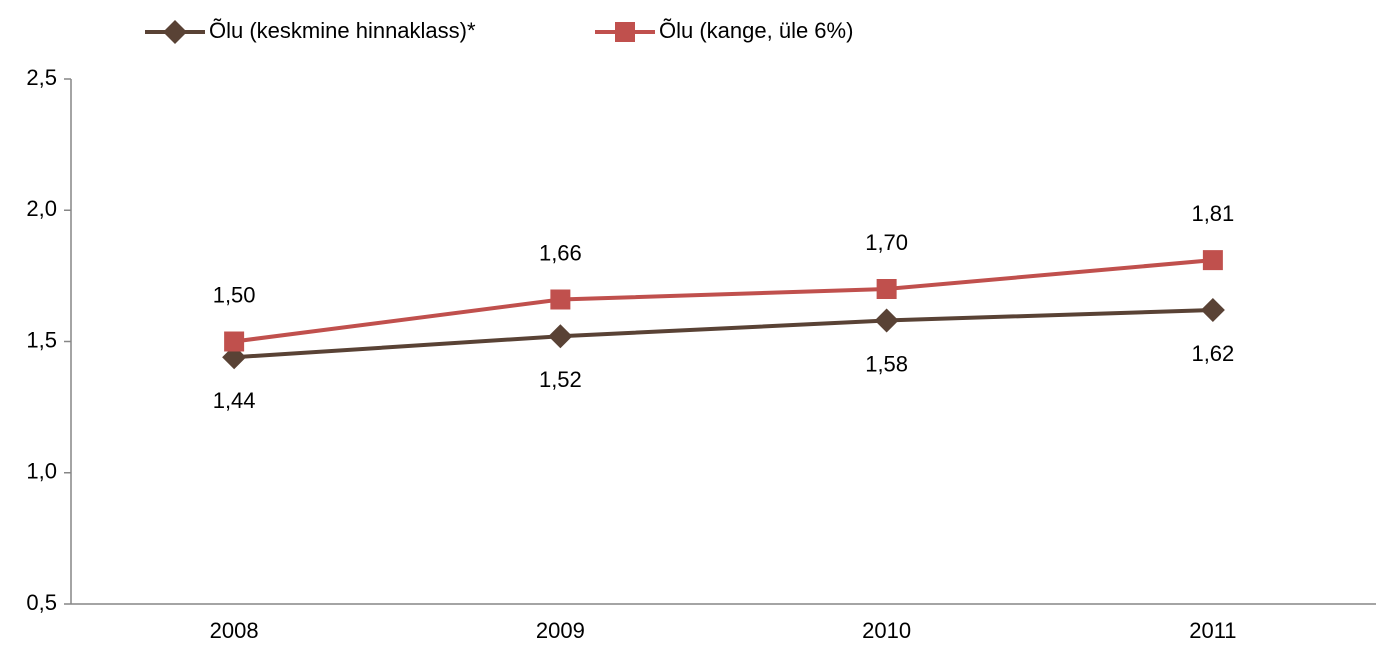  What do you see at coordinates (41, 339) in the screenshot?
I see `y-tick-label: 1,5` at bounding box center [41, 339].